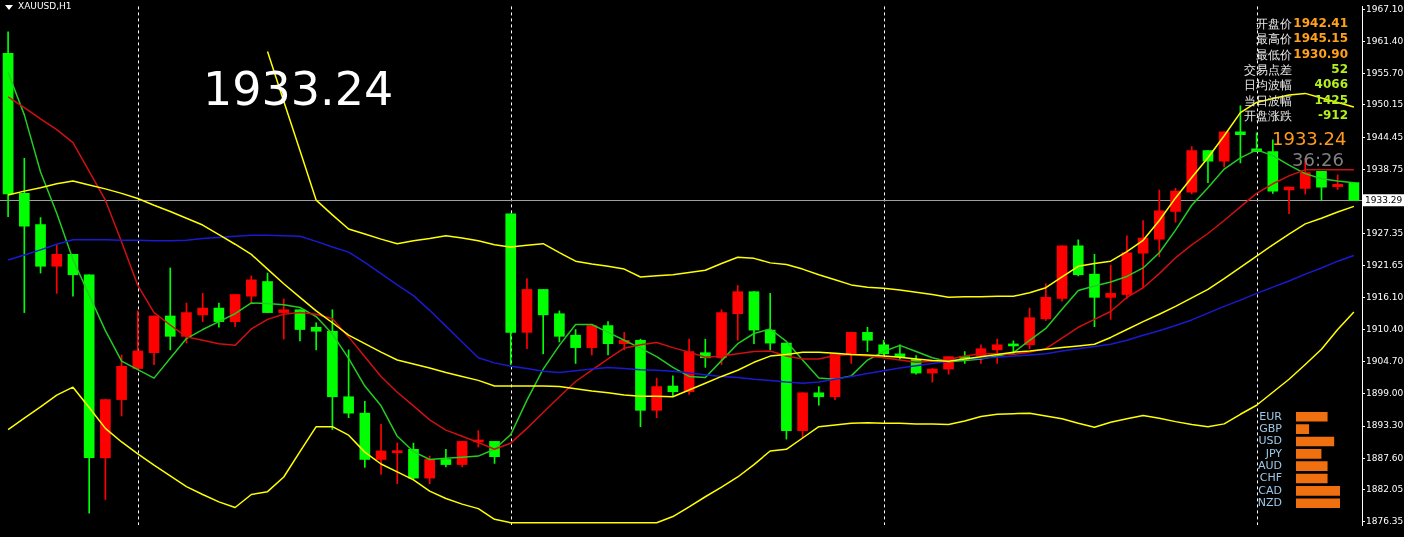  What do you see at coordinates (1385, 265) in the screenshot?
I see `y-tick-label: 1921.65` at bounding box center [1385, 265].